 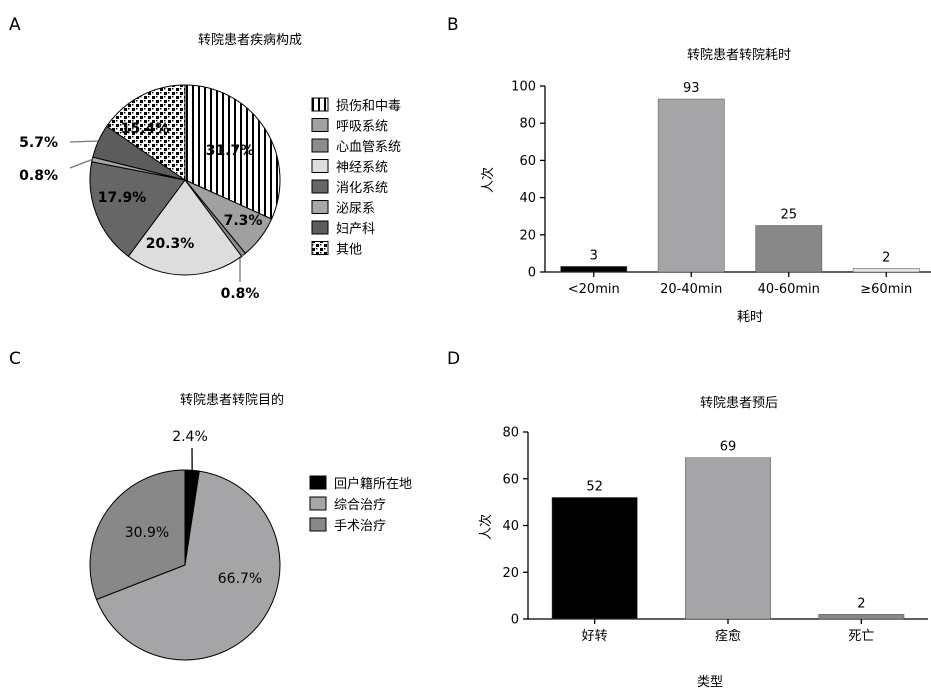 I want to click on chart-title: 转院患者疾病构成, so click(x=250, y=40).